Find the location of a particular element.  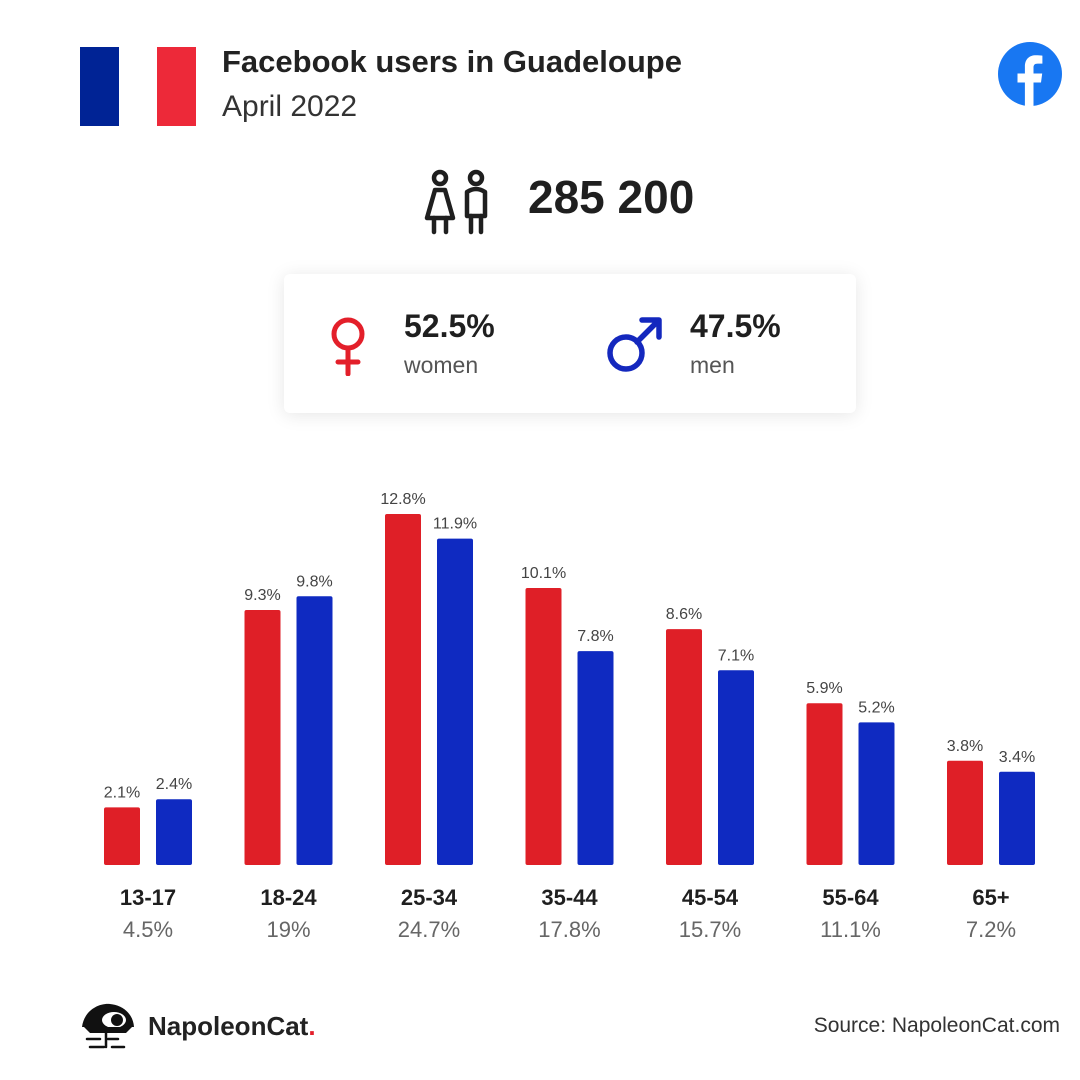

data-label: 8.6% is located at coordinates (684, 614).